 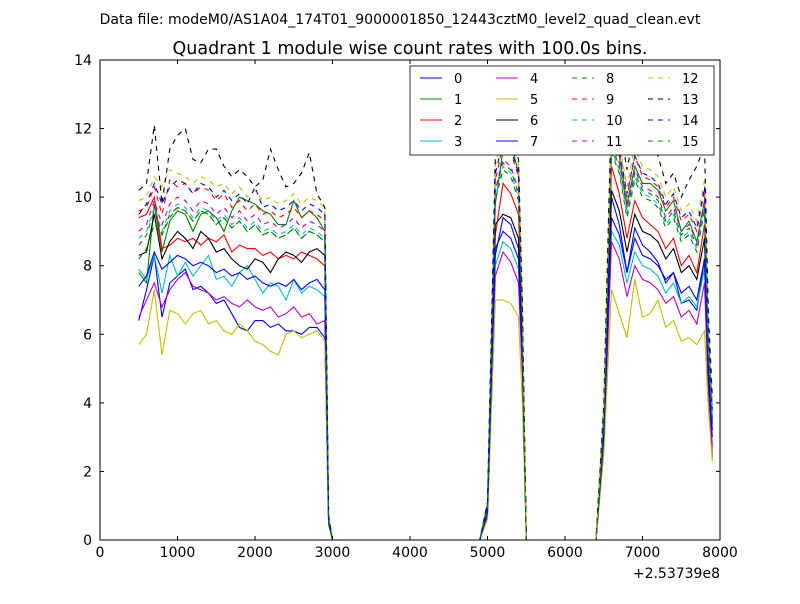 I want to click on y-tick-label: 8, so click(x=87, y=267).